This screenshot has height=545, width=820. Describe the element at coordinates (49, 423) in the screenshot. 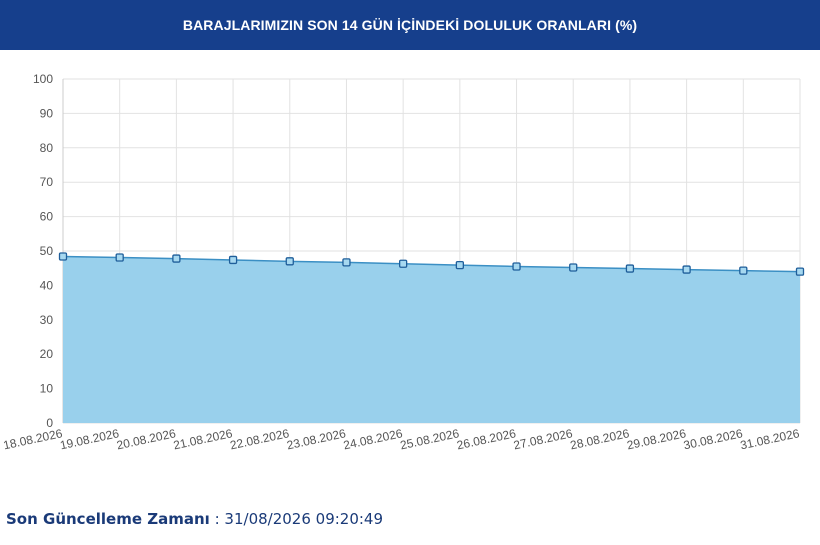

I see `y-tick-label: 0` at that location.